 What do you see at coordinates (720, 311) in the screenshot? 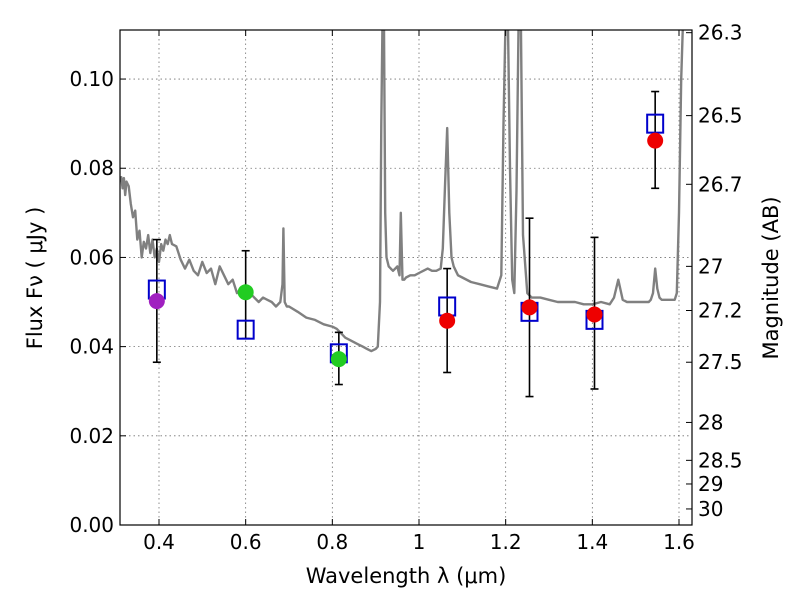
I see `right-tick-label: 27.2` at bounding box center [720, 311].